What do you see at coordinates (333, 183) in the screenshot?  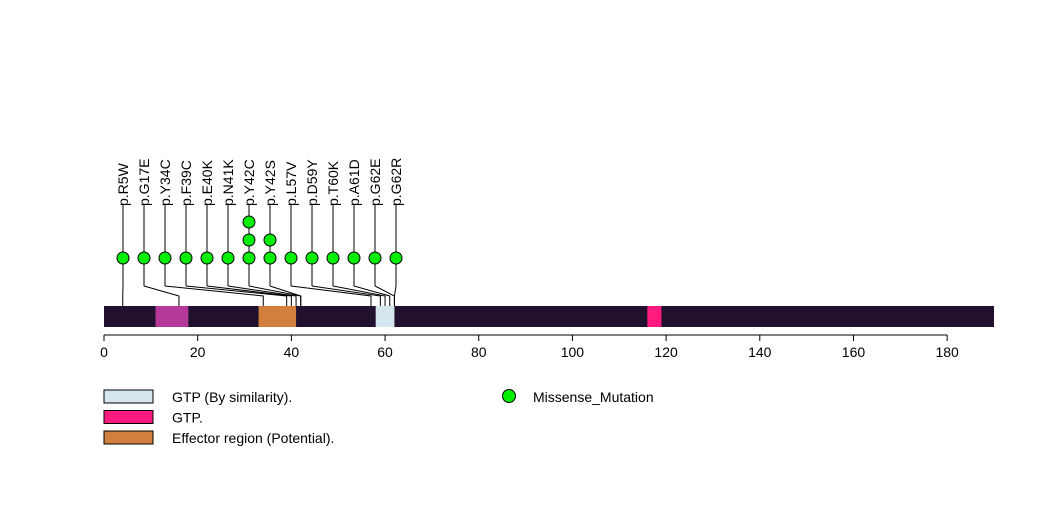 I see `mutation-label: p.T60K` at bounding box center [333, 183].